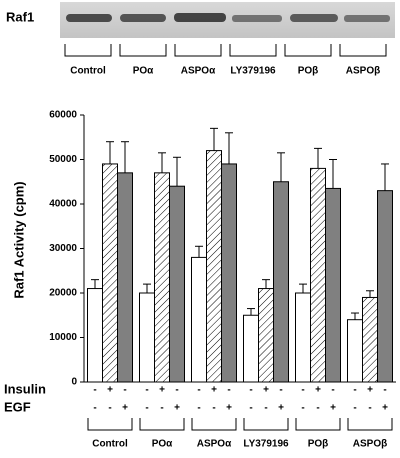 The image size is (400, 458). I want to click on y-tick-label: 10000, so click(63, 337).